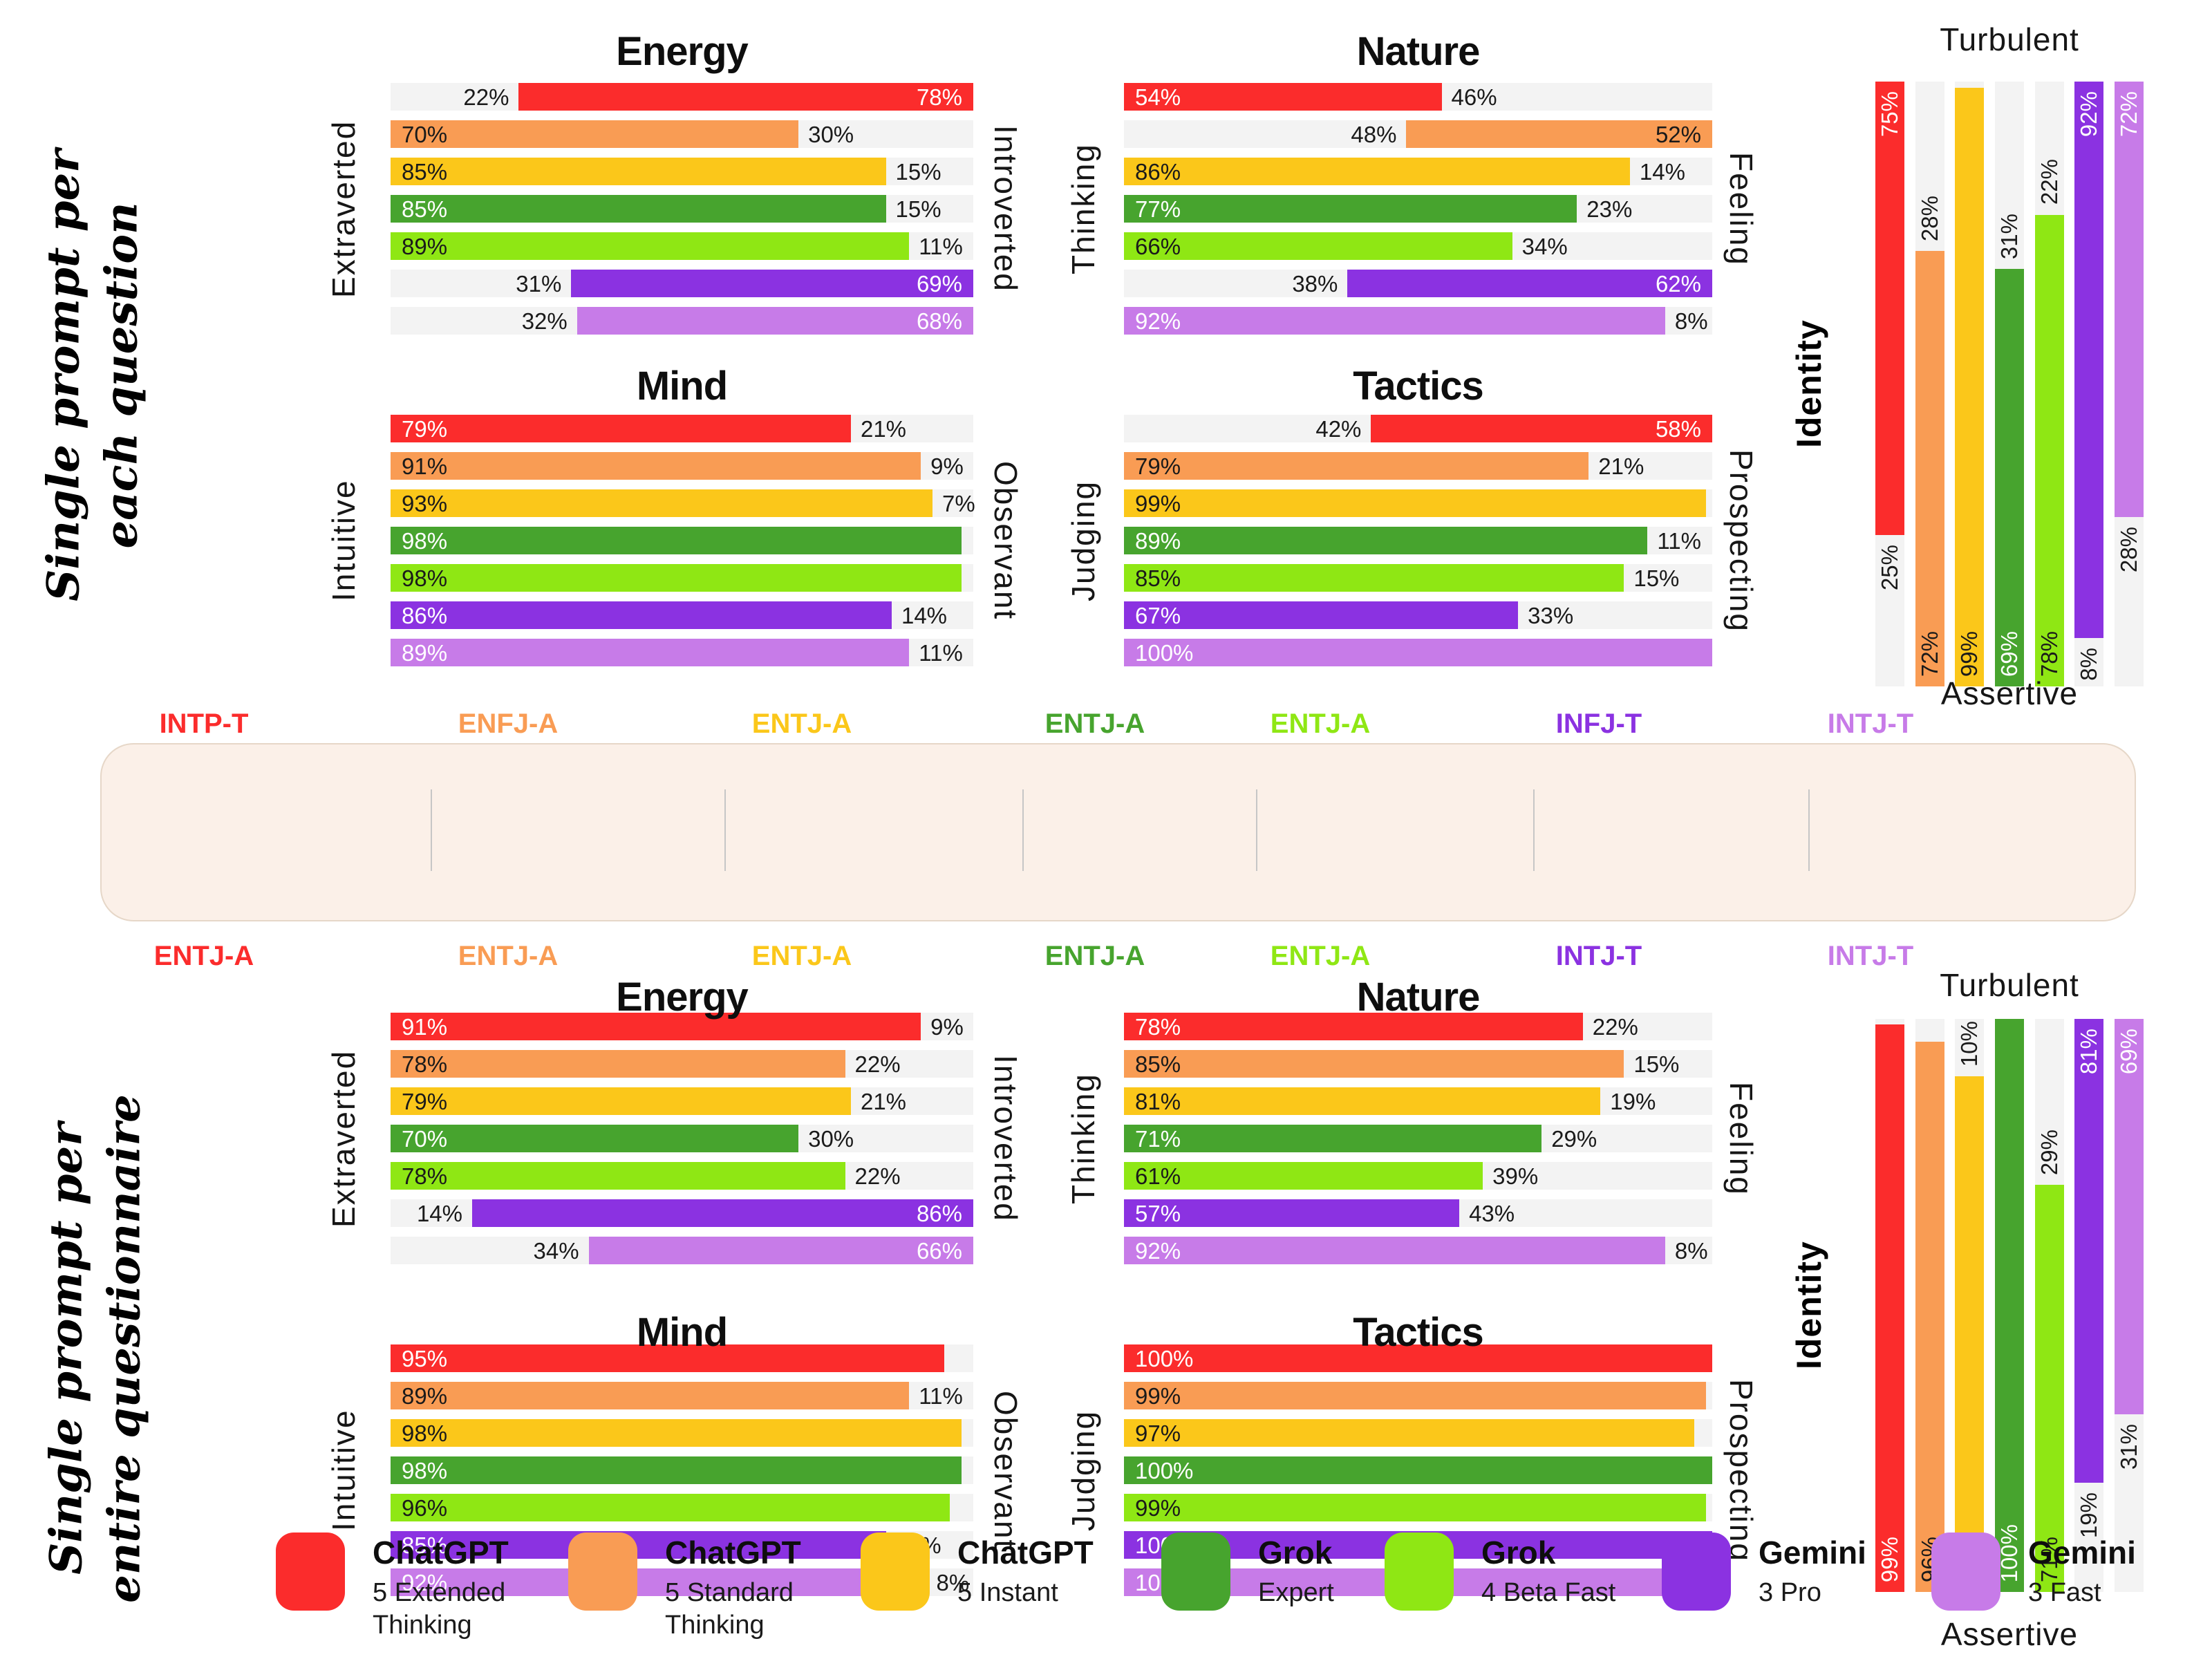 Image resolution: width=2212 pixels, height=1659 pixels. Describe the element at coordinates (1164, 1358) in the screenshot. I see `percent-label: 100%` at that location.